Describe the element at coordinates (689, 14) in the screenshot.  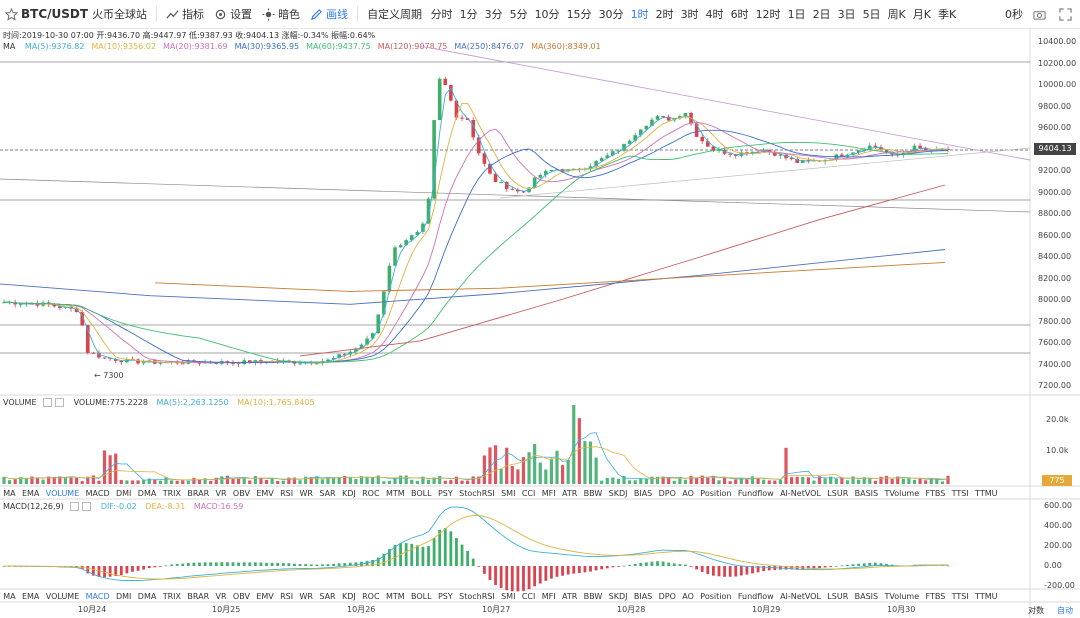
I see `period-9: 3时` at that location.